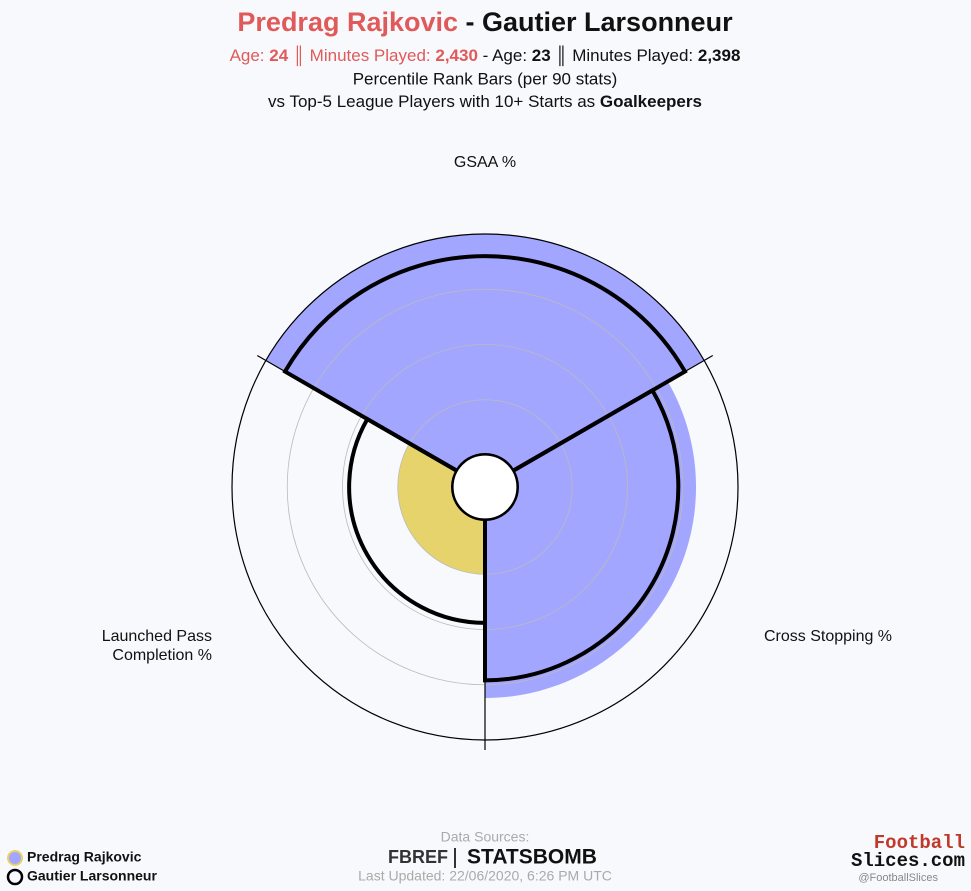  Describe the element at coordinates (485, 876) in the screenshot. I see `last-updated: Last Updated: 22/06/2020, 6:26 PM UTC` at that location.